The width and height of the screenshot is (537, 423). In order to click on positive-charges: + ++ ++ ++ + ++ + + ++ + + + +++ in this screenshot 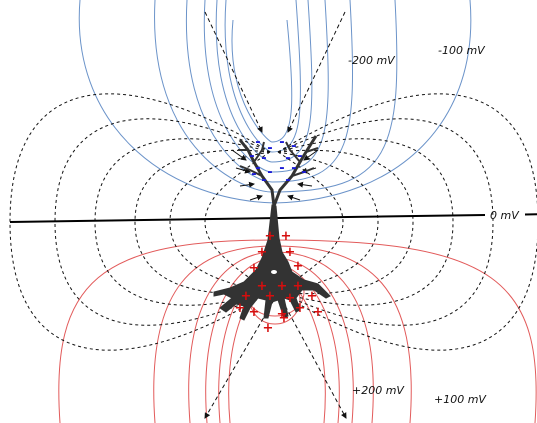, I will do `click(279, 282)`.